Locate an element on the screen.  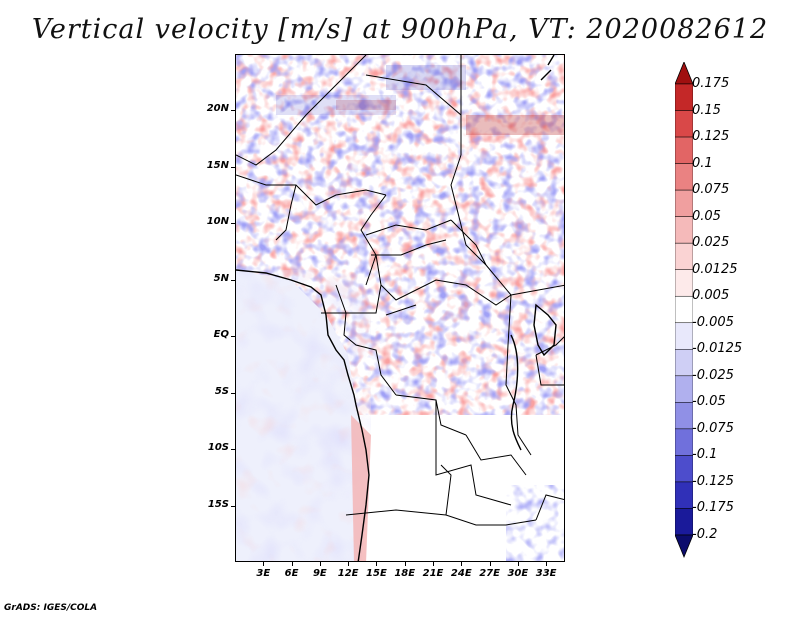
colorbar-label: 0.025 is located at coordinates (711, 243).